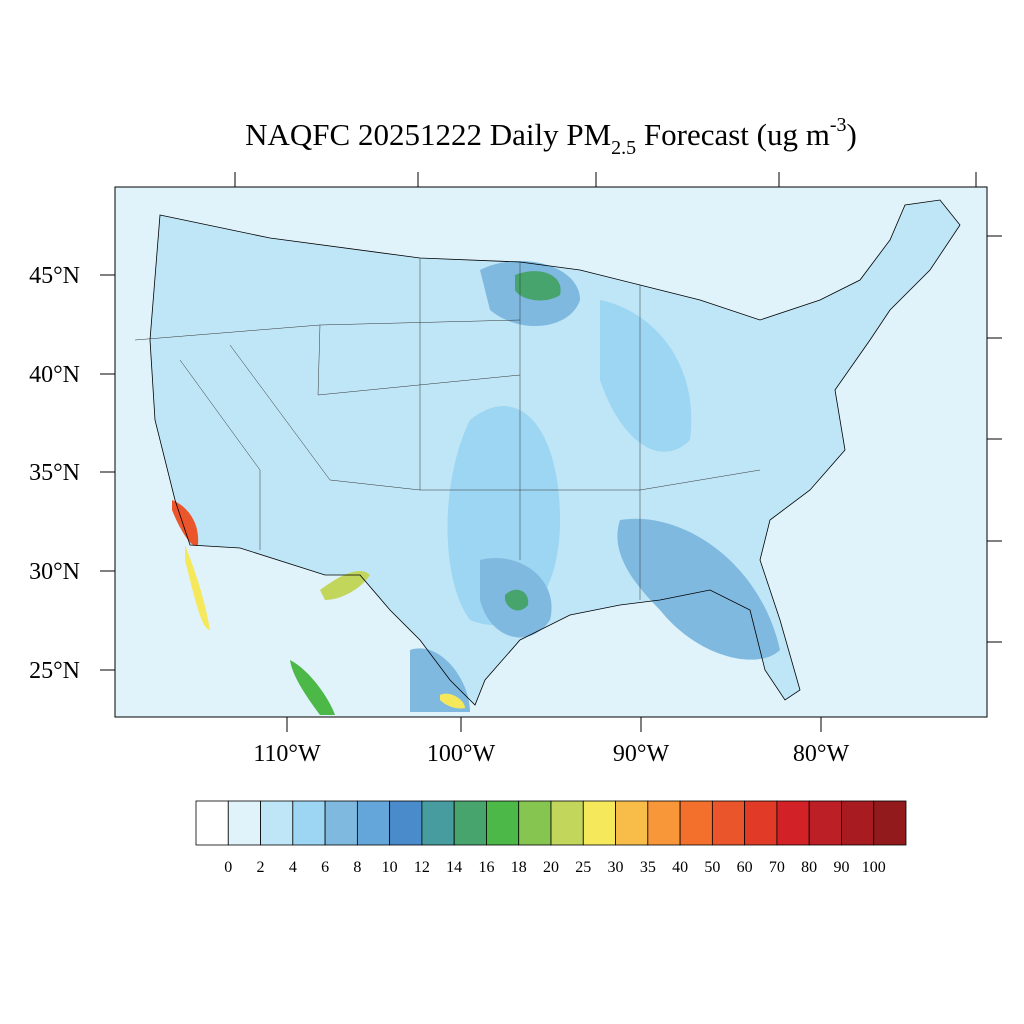 The width and height of the screenshot is (1024, 1024). Describe the element at coordinates (54, 572) in the screenshot. I see `lat-label: 30°N` at that location.